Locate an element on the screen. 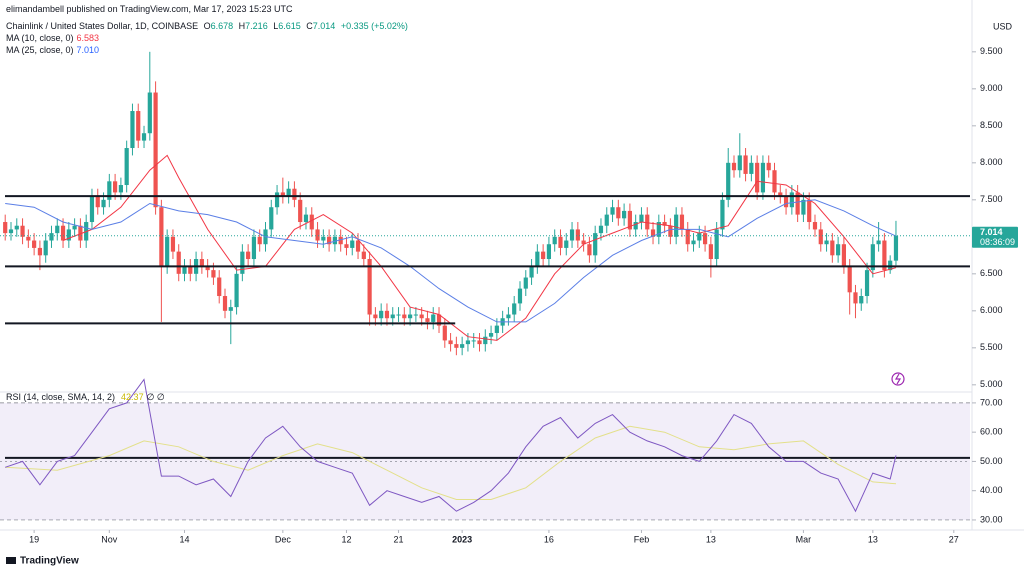 The image size is (1024, 572). x-tick-label: Mar is located at coordinates (804, 539).